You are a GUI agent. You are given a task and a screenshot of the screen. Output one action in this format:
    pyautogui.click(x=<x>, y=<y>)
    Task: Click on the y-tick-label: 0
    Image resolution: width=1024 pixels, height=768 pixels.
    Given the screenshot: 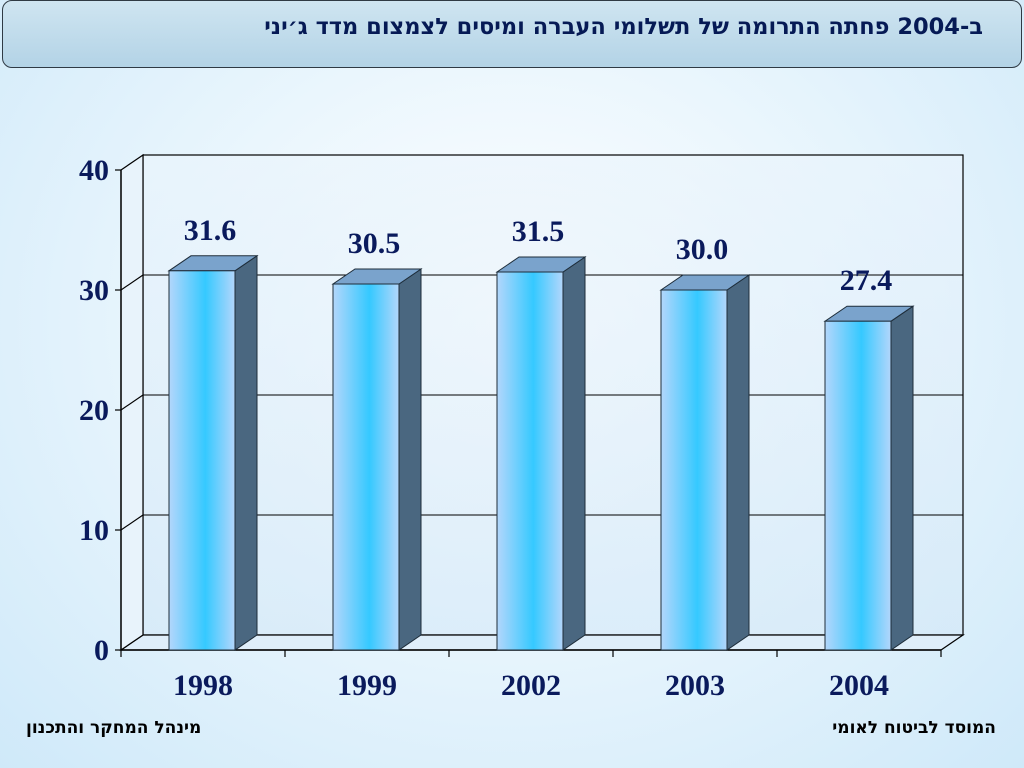 What is the action you would take?
    pyautogui.click(x=101, y=650)
    